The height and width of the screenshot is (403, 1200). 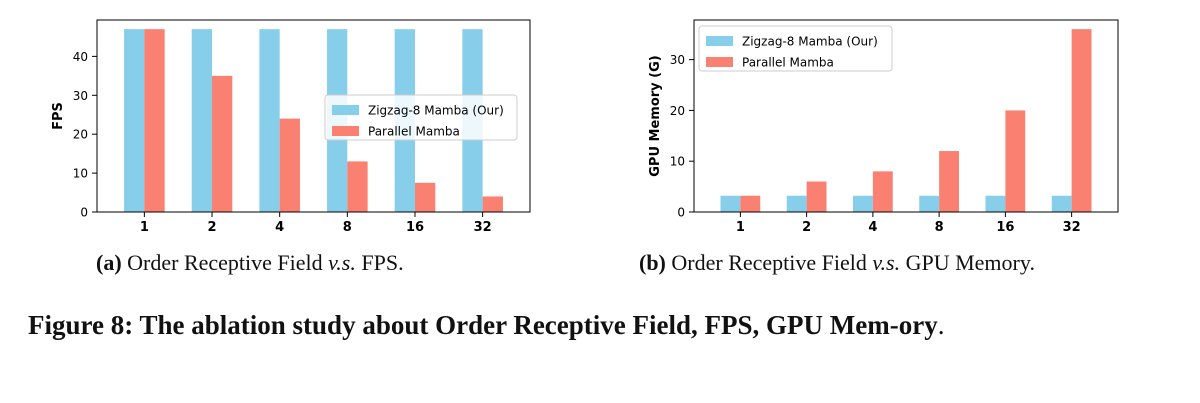 What do you see at coordinates (652, 262) in the screenshot?
I see `caption-b-label: (b)` at bounding box center [652, 262].